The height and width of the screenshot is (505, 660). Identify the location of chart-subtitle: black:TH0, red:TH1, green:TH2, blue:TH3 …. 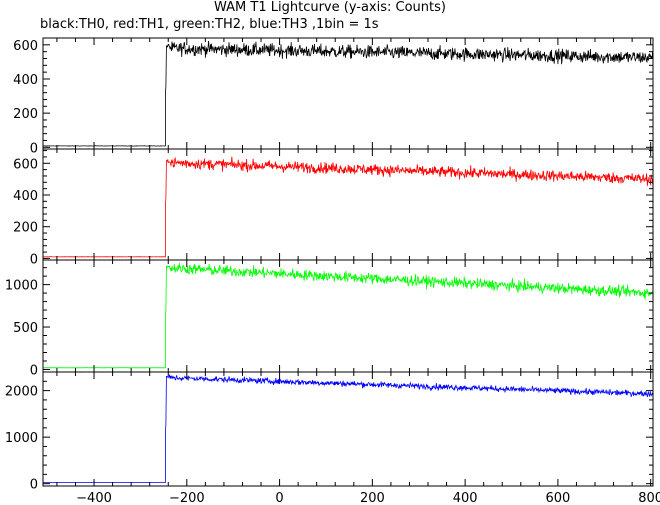
(209, 24).